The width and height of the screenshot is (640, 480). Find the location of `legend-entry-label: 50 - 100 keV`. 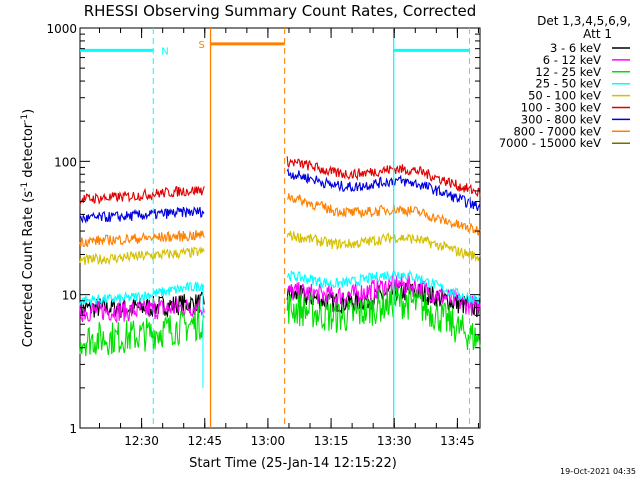

legend-entry-label: 50 - 100 keV is located at coordinates (564, 96).